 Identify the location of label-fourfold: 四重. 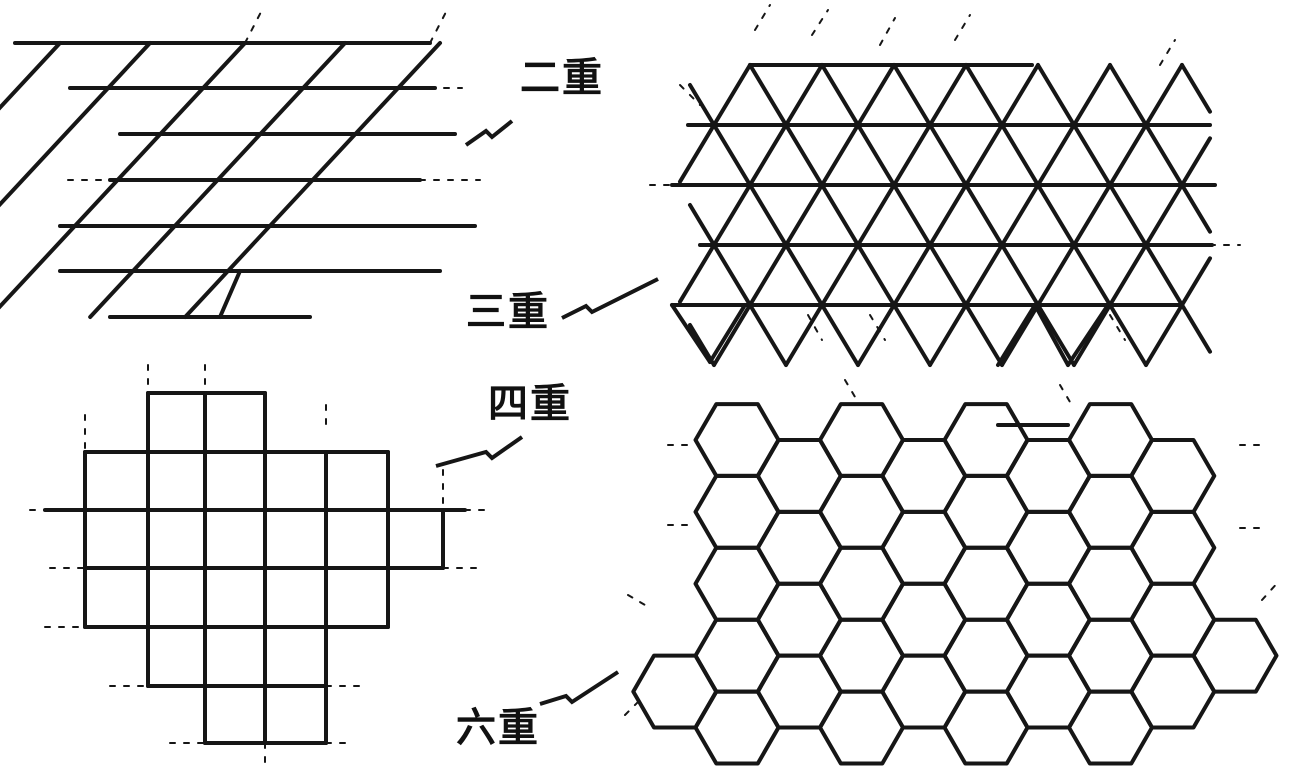
(530, 403).